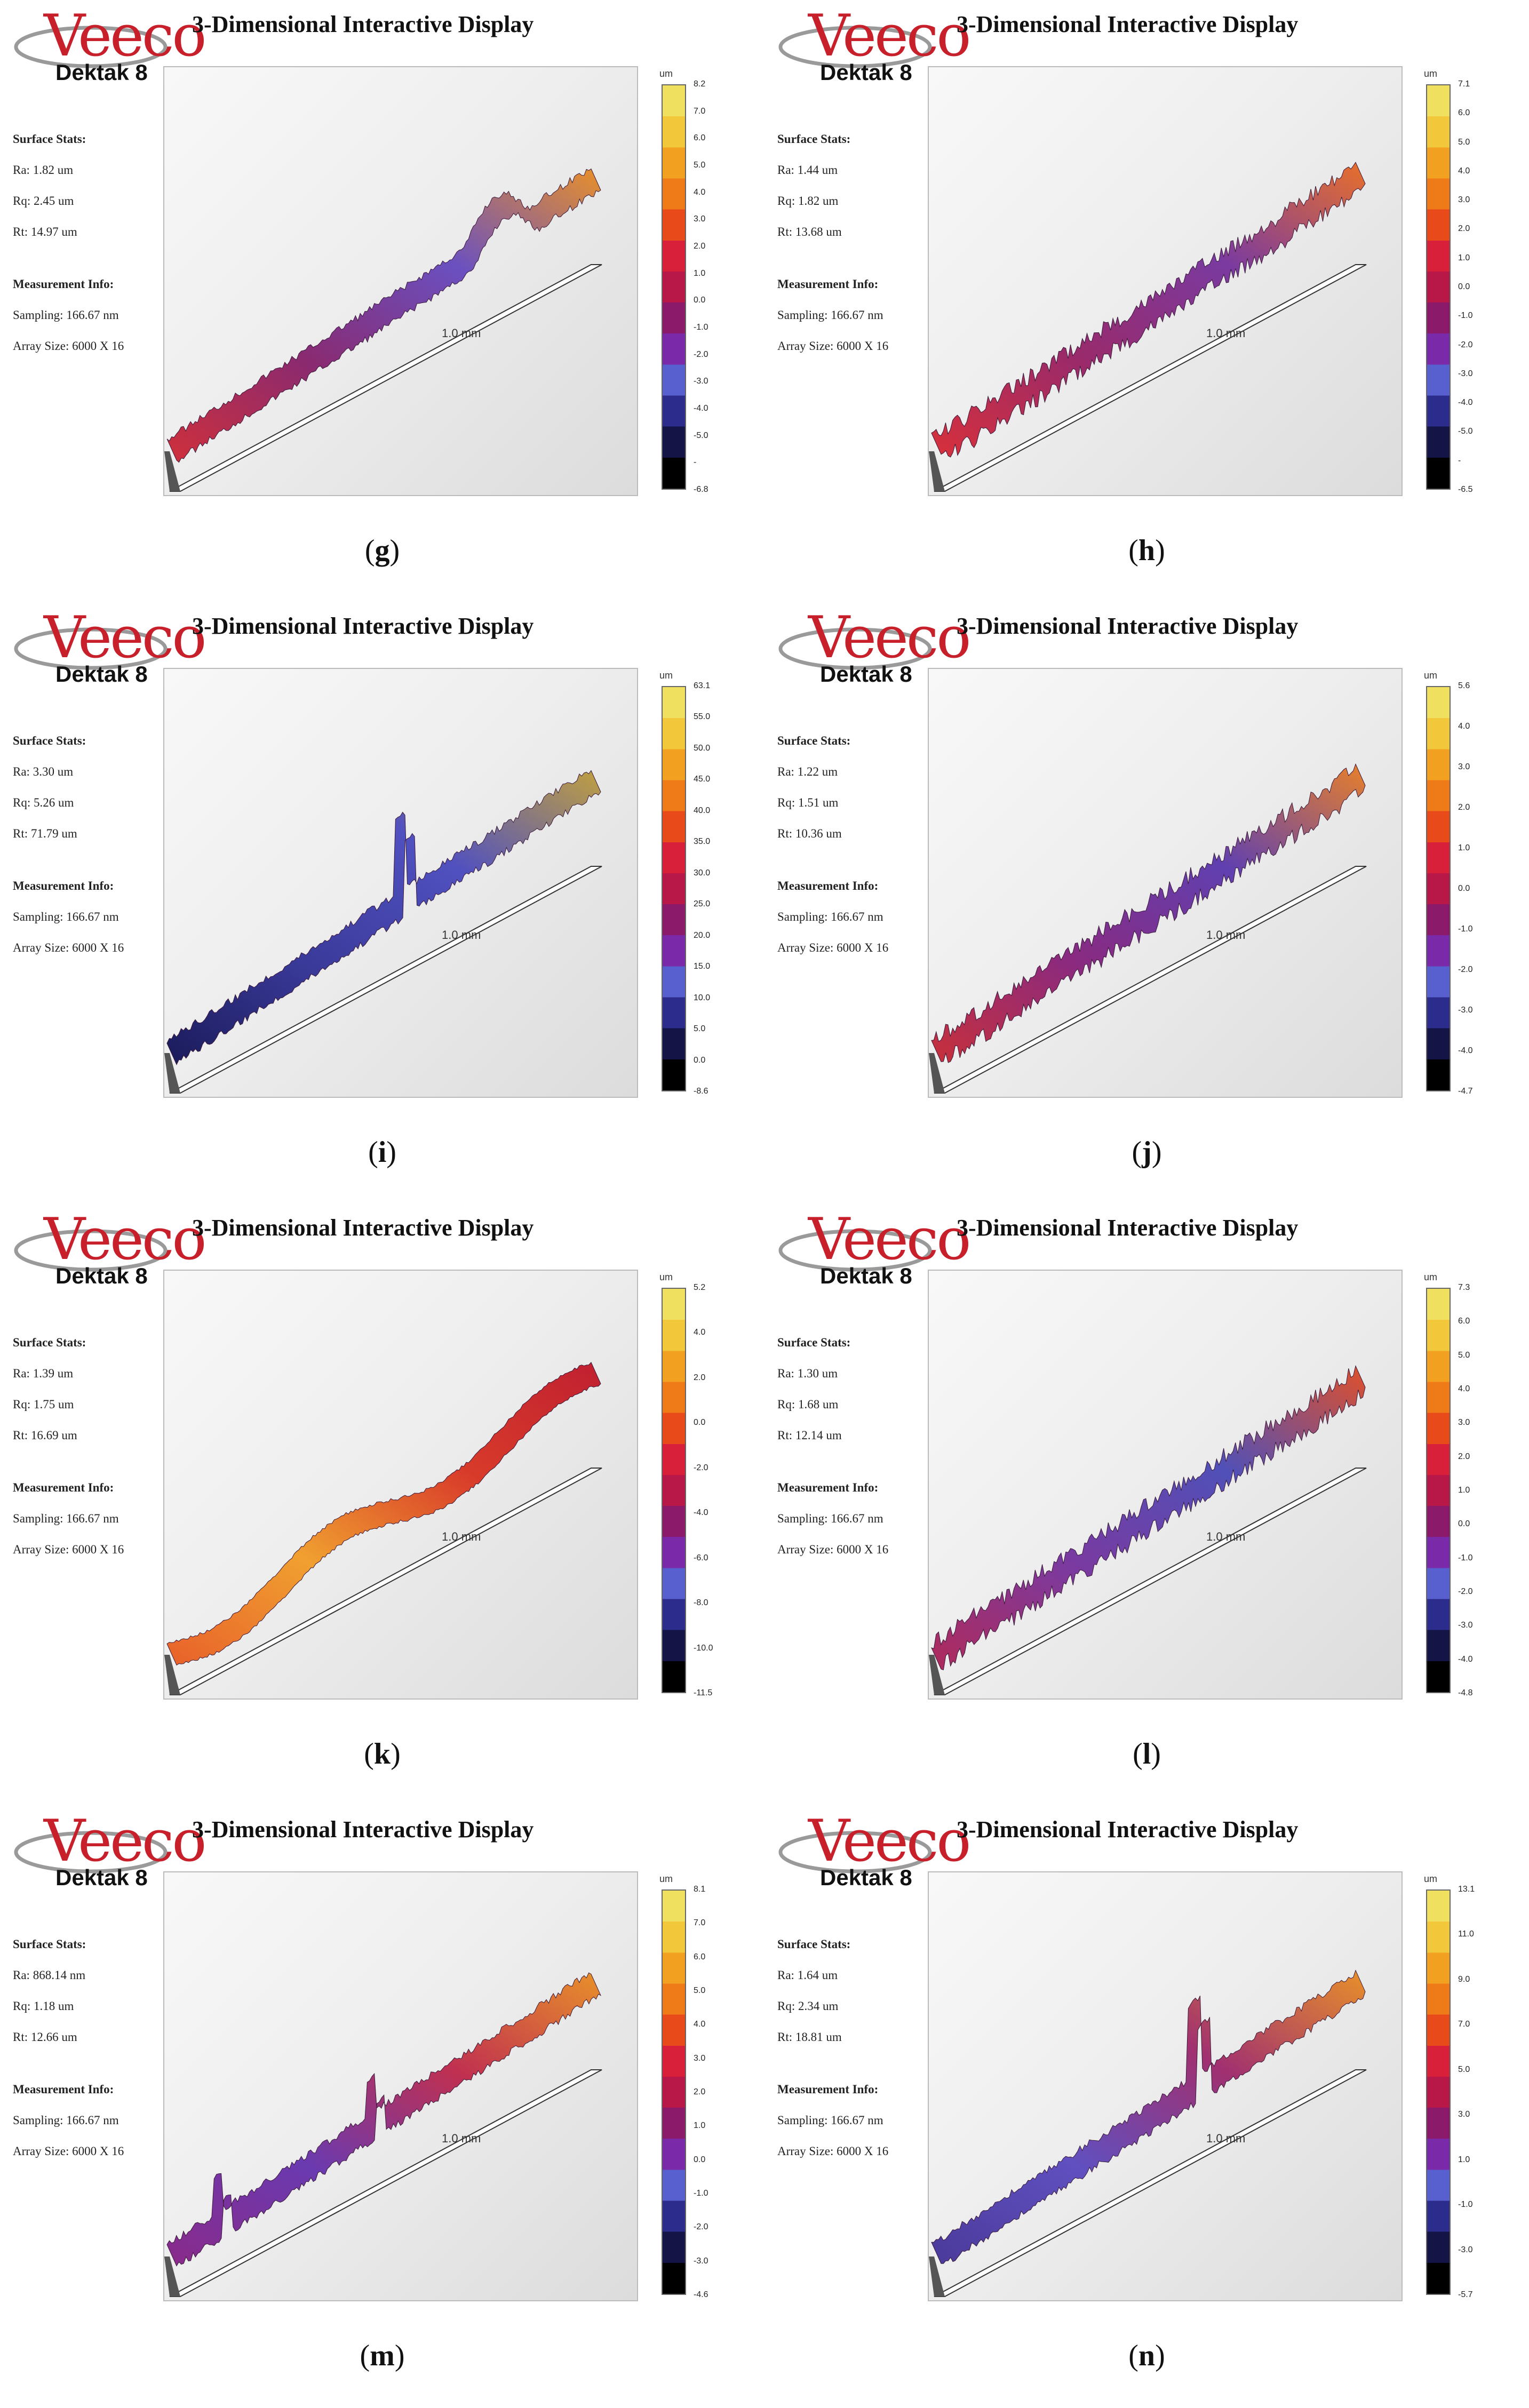 Image resolution: width=1529 pixels, height=2408 pixels. I want to click on stat-rq: Rq: 1.75 um, so click(44, 1404).